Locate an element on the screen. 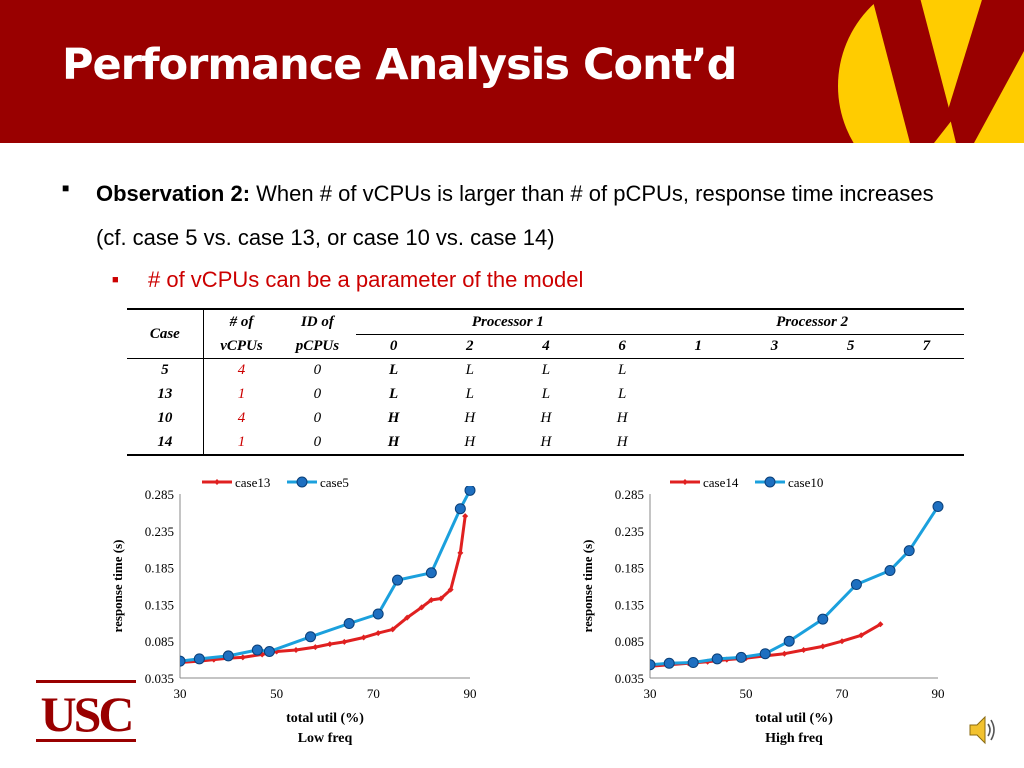 The height and width of the screenshot is (768, 1024). header-processor-1: Processor 1 is located at coordinates (508, 322).